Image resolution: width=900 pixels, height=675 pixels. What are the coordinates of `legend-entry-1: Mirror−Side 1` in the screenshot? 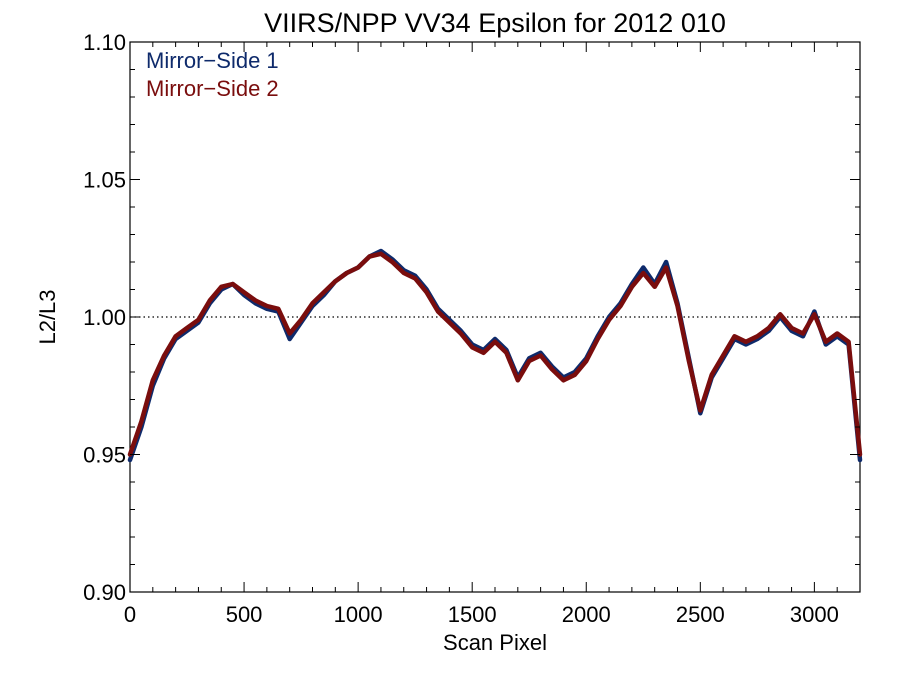 It's located at (212, 60).